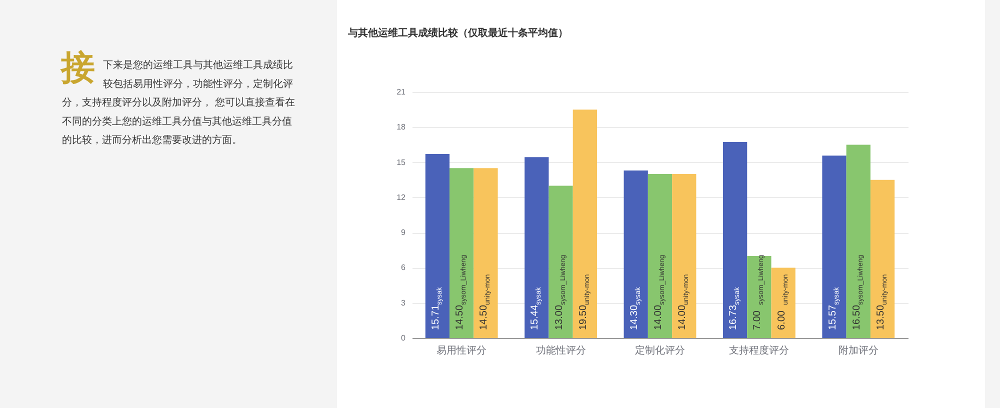 This screenshot has height=408, width=1000. Describe the element at coordinates (559, 317) in the screenshot. I see `data-label: 13.00` at that location.